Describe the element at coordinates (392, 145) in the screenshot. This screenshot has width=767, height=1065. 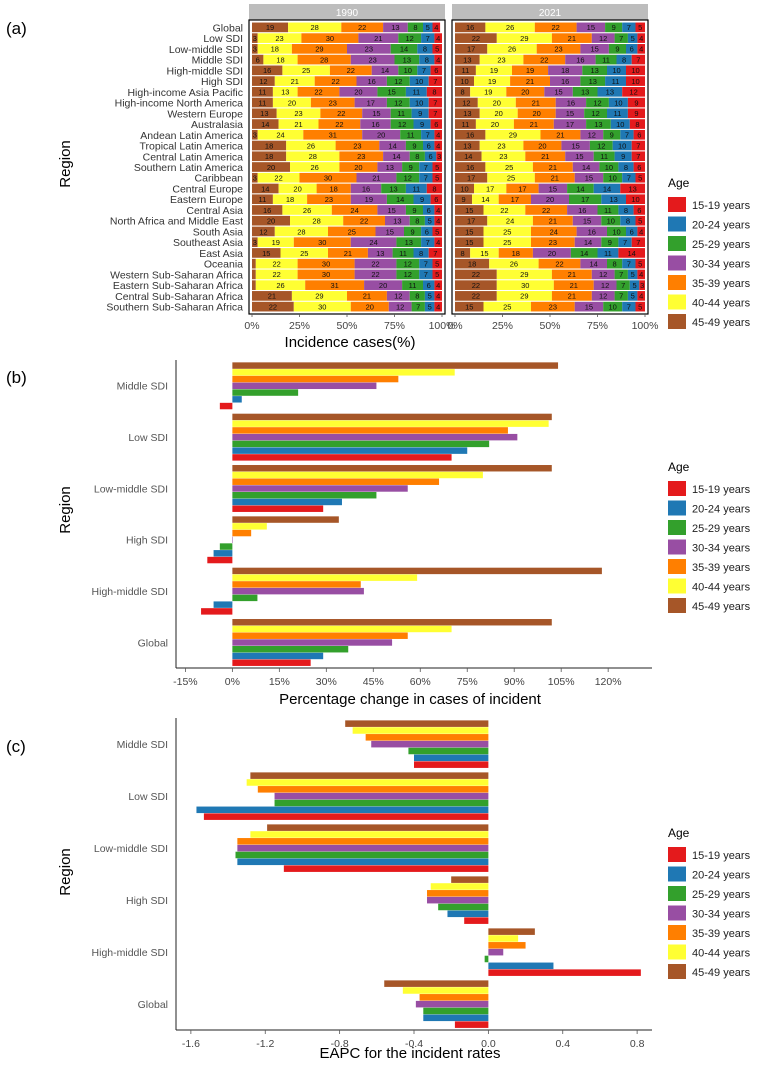
I see `segment-value-label: 14` at that location.